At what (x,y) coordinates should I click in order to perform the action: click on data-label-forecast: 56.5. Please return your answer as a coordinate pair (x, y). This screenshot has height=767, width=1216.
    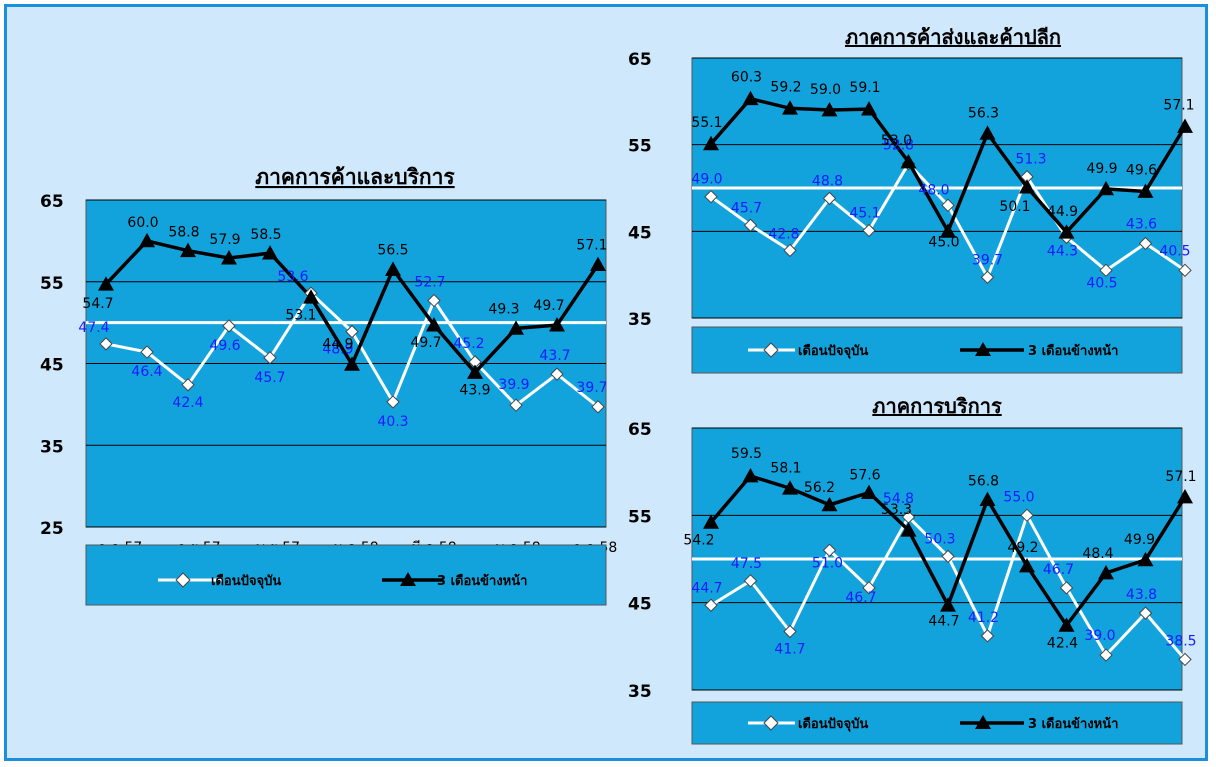
    Looking at the image, I should click on (392, 250).